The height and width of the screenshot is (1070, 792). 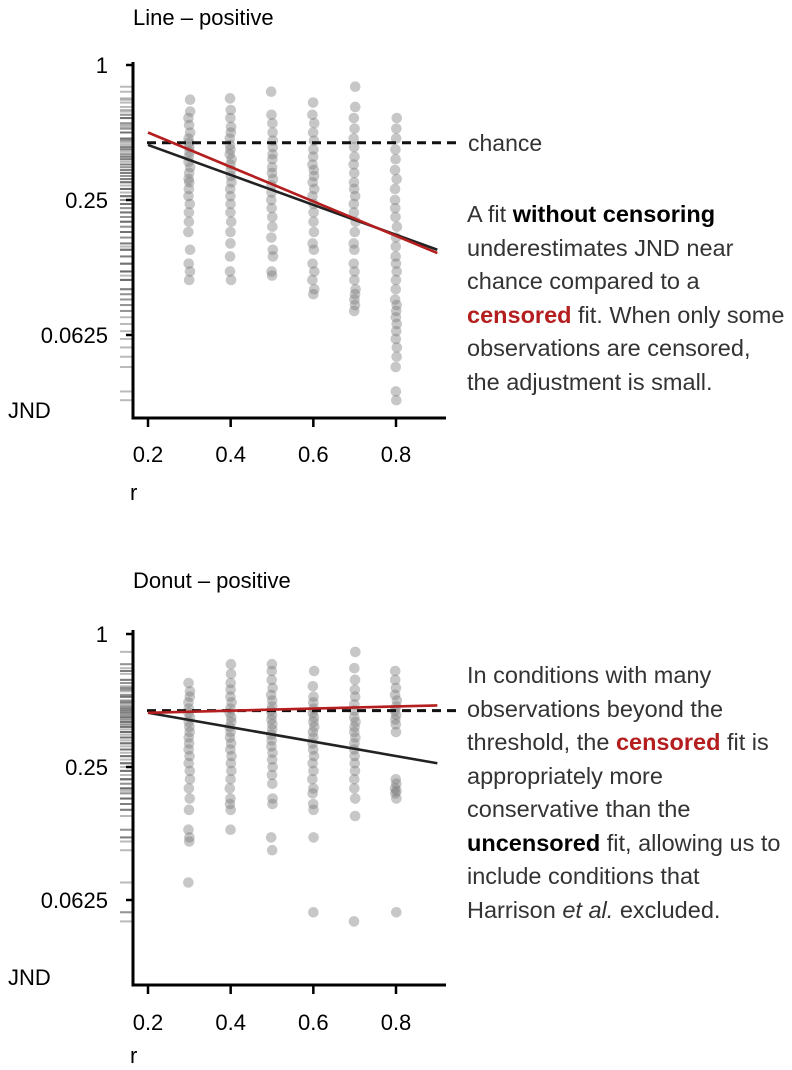 What do you see at coordinates (86, 767) in the screenshot?
I see `y-tick-label: 0.25` at bounding box center [86, 767].